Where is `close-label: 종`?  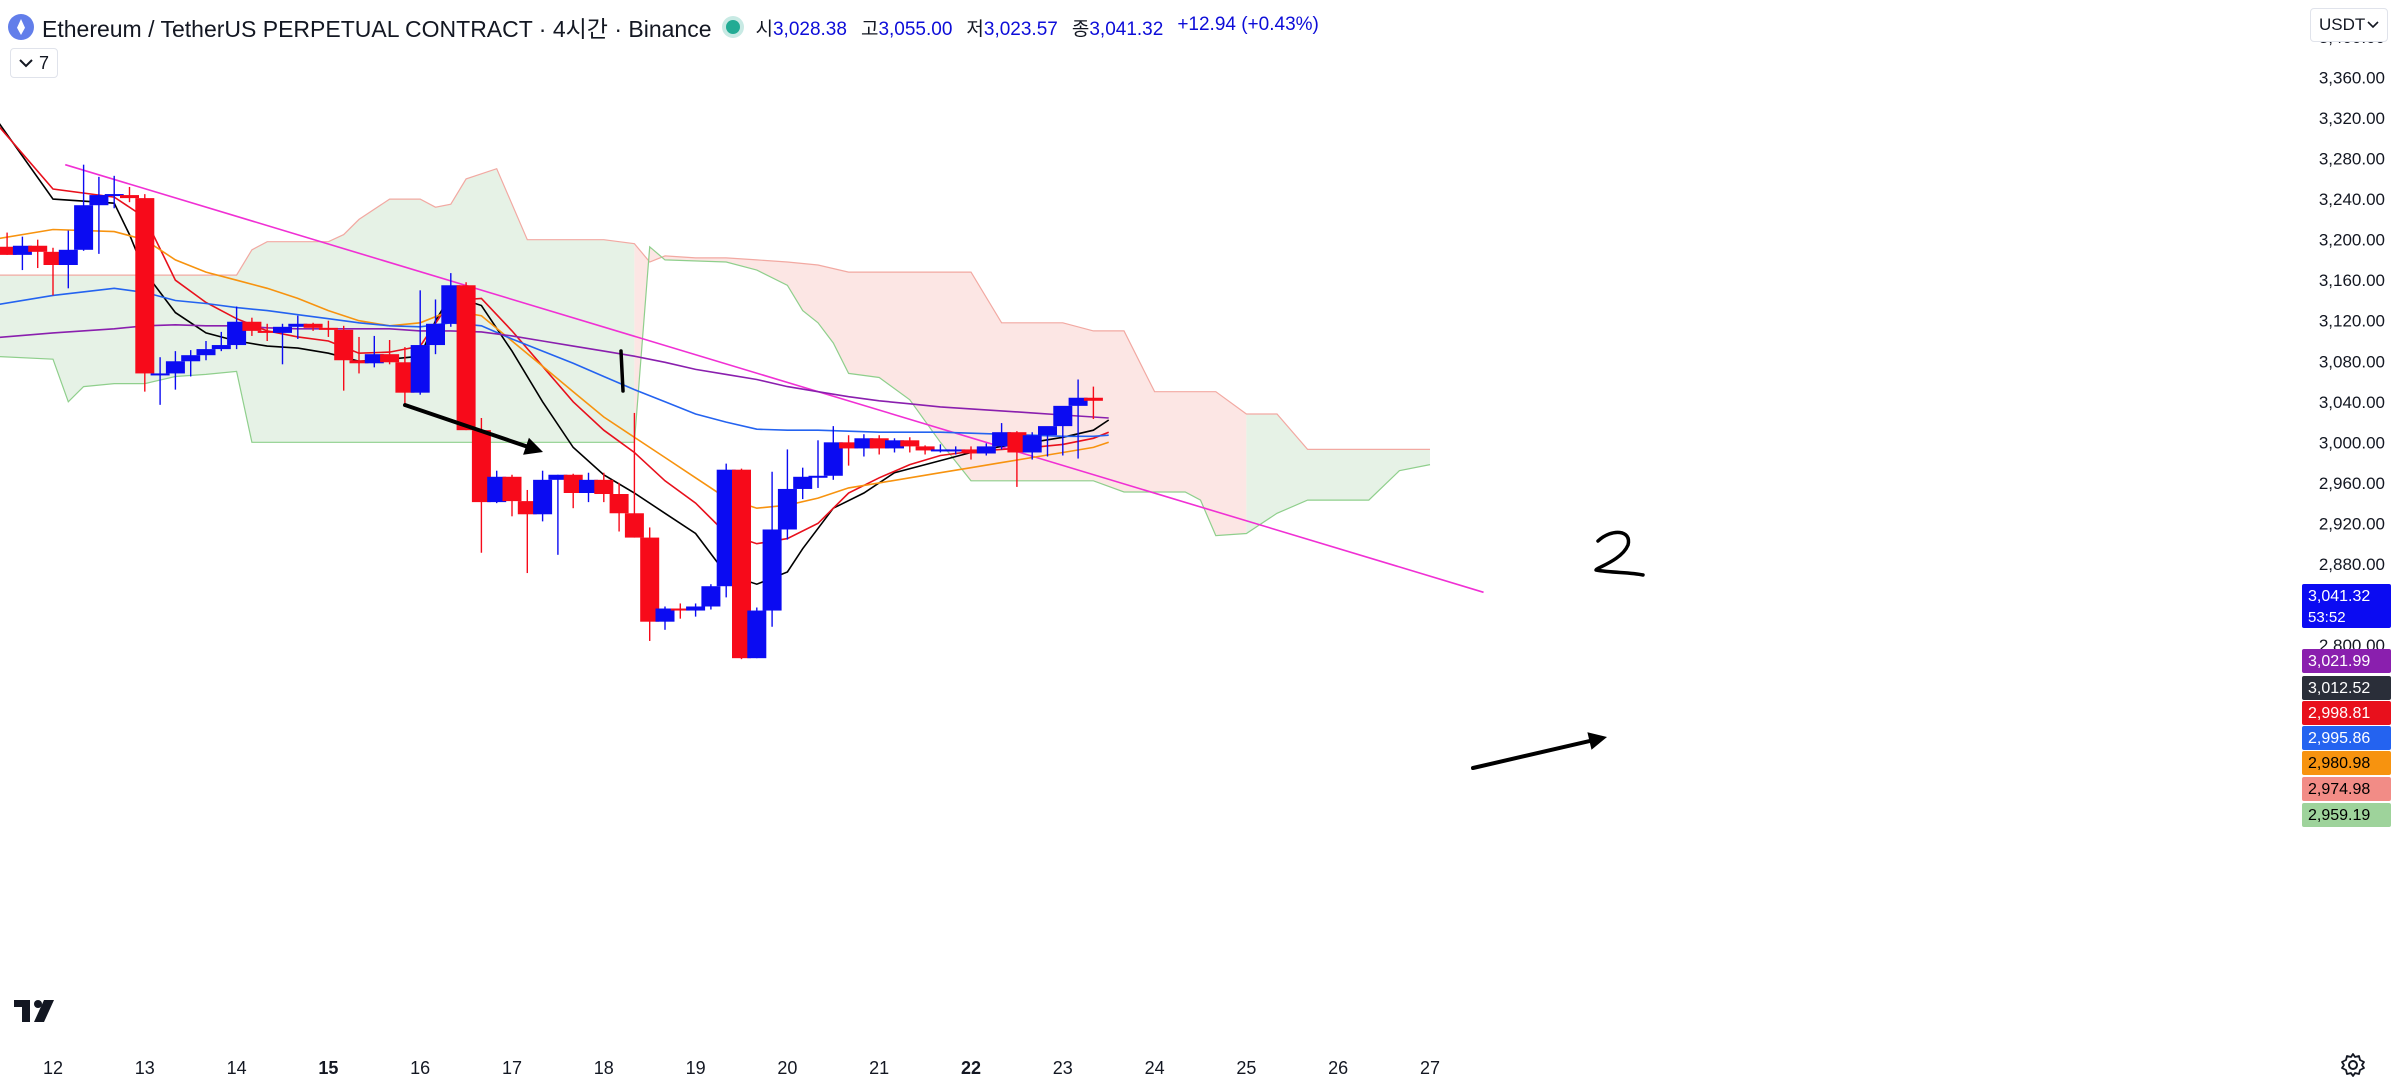
close-label: 종 is located at coordinates (1080, 29).